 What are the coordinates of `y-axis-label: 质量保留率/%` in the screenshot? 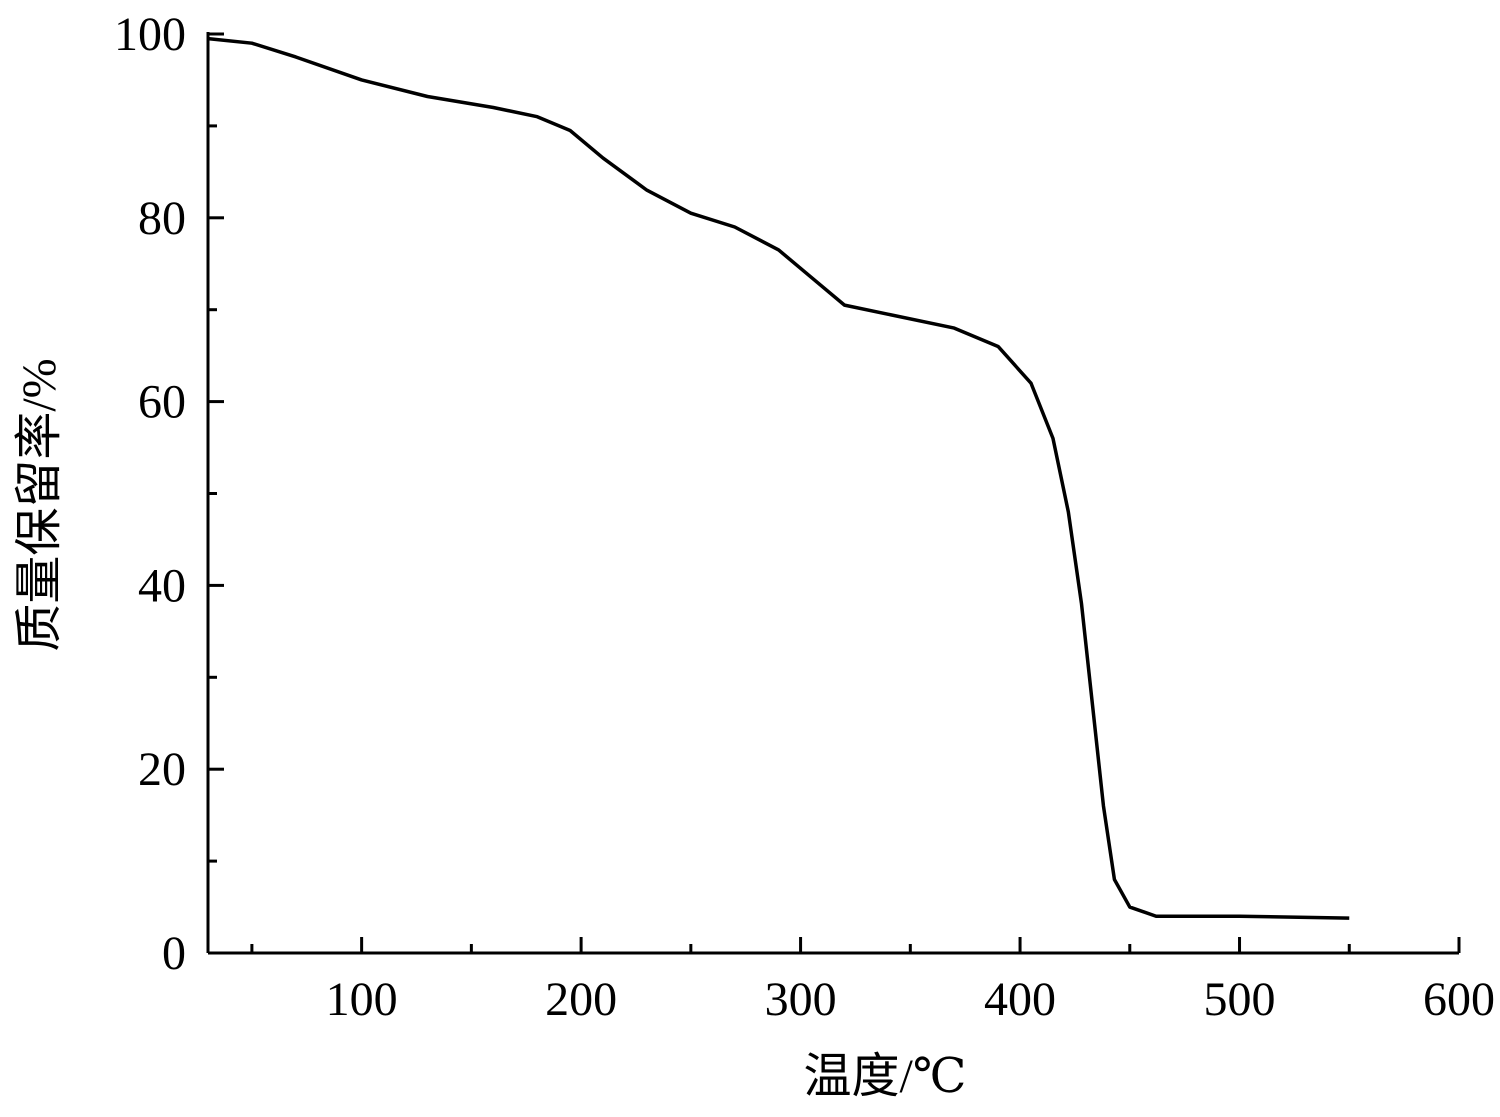 It's located at (39, 504).